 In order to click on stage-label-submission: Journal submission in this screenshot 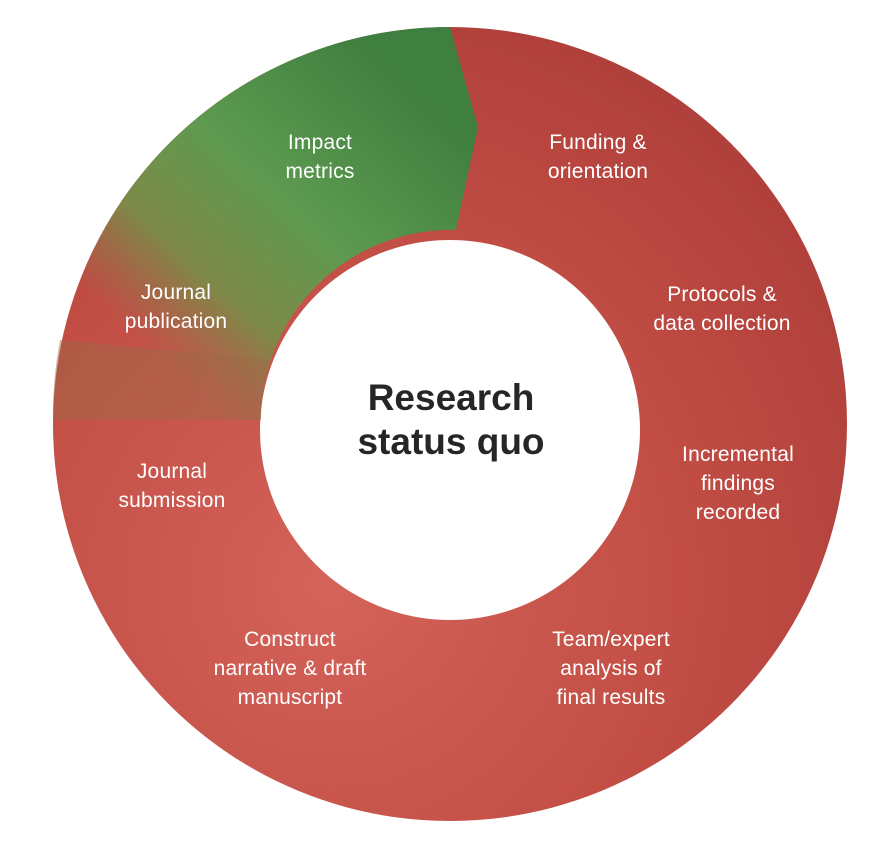, I will do `click(172, 486)`.